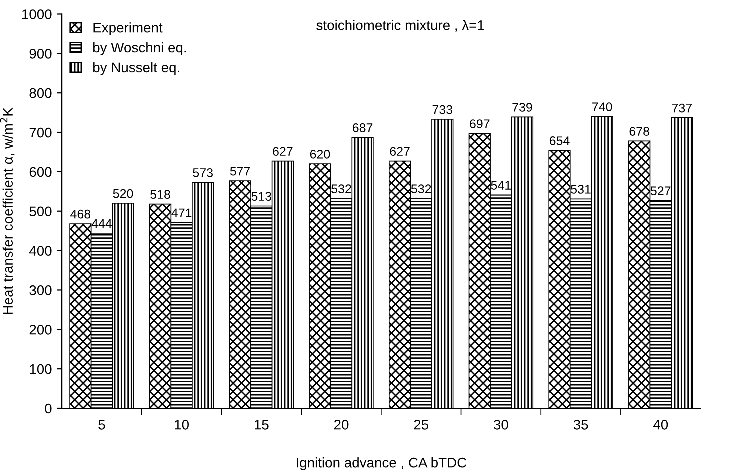 Image resolution: width=730 pixels, height=475 pixels. Describe the element at coordinates (41, 211) in the screenshot. I see `y-tick-label: 500` at that location.